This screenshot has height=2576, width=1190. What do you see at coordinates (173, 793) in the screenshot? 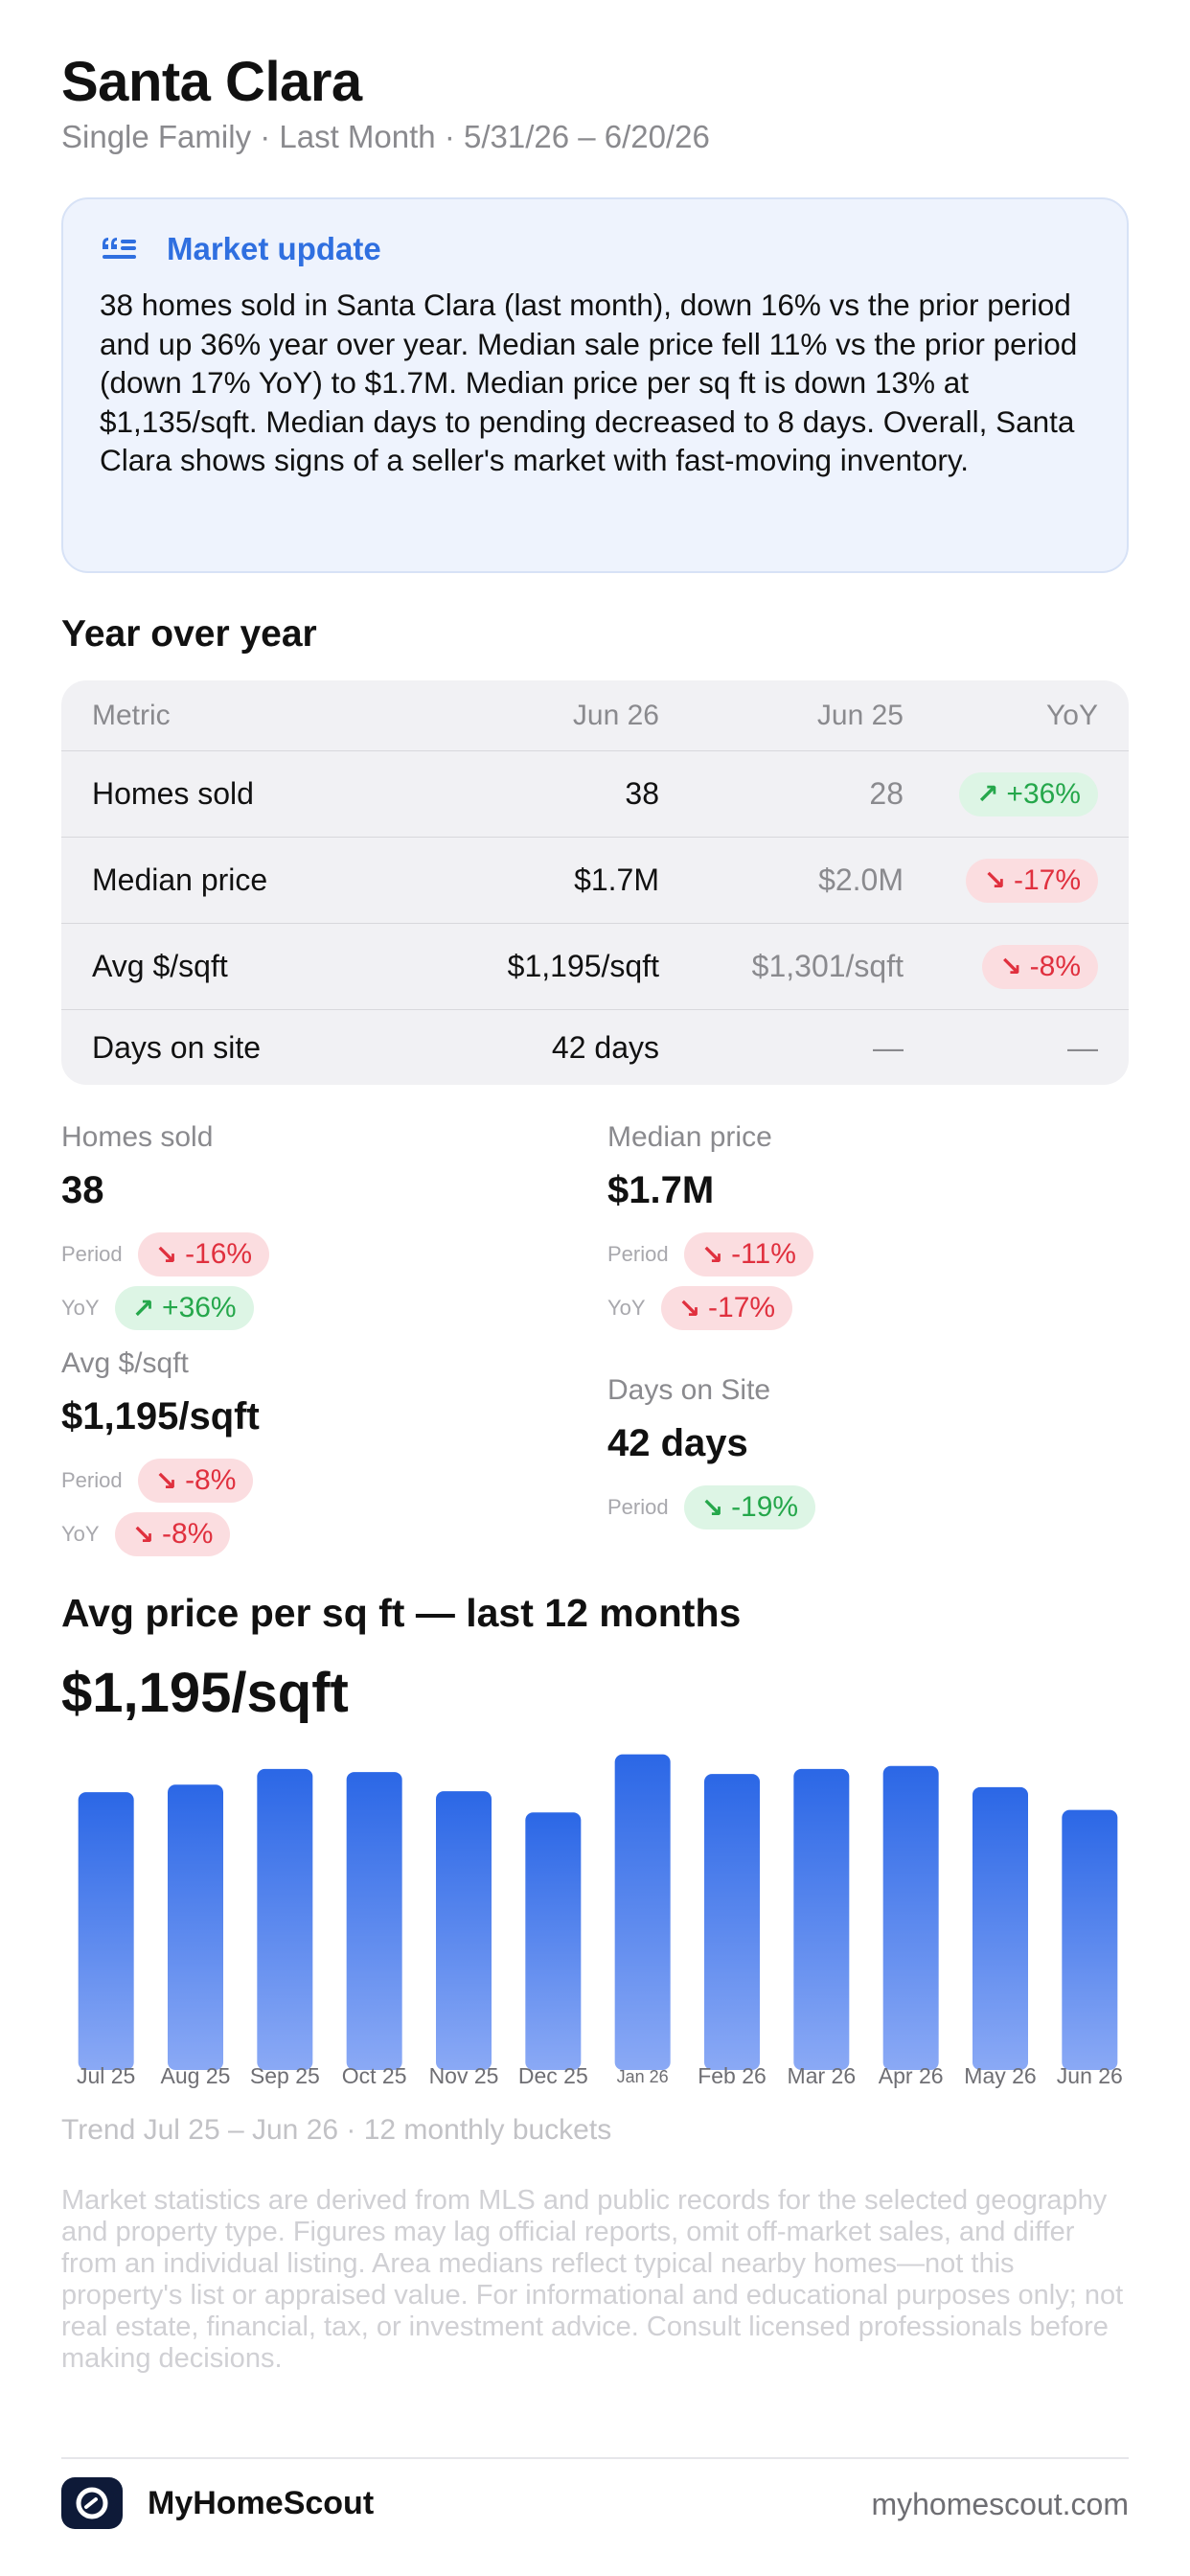
I see `row-metric: Homes sold` at bounding box center [173, 793].